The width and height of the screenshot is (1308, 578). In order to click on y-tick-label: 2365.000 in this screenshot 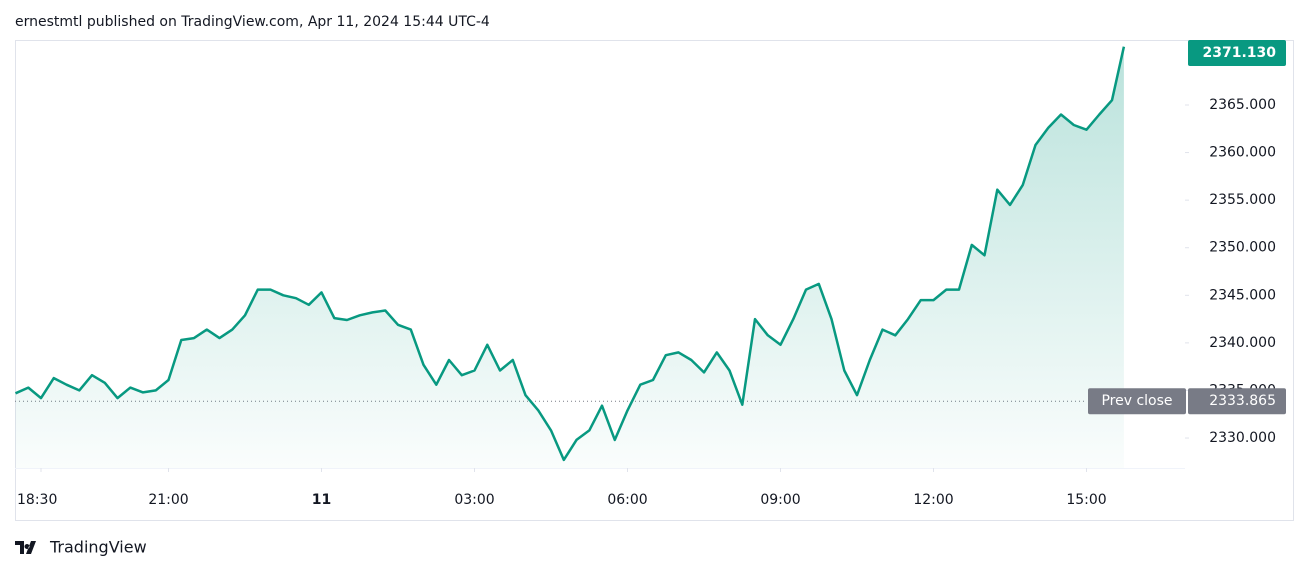, I will do `click(1242, 105)`.